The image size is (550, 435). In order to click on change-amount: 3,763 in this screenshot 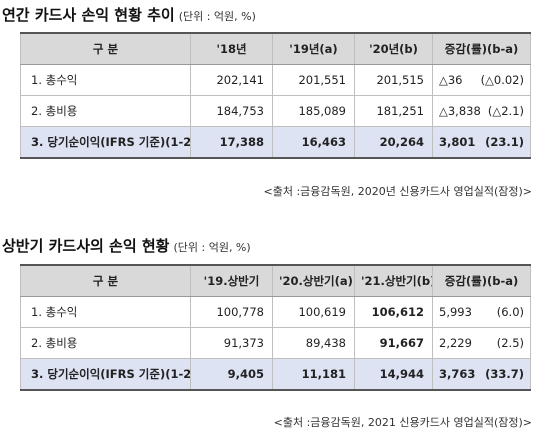, I will do `click(457, 374)`.